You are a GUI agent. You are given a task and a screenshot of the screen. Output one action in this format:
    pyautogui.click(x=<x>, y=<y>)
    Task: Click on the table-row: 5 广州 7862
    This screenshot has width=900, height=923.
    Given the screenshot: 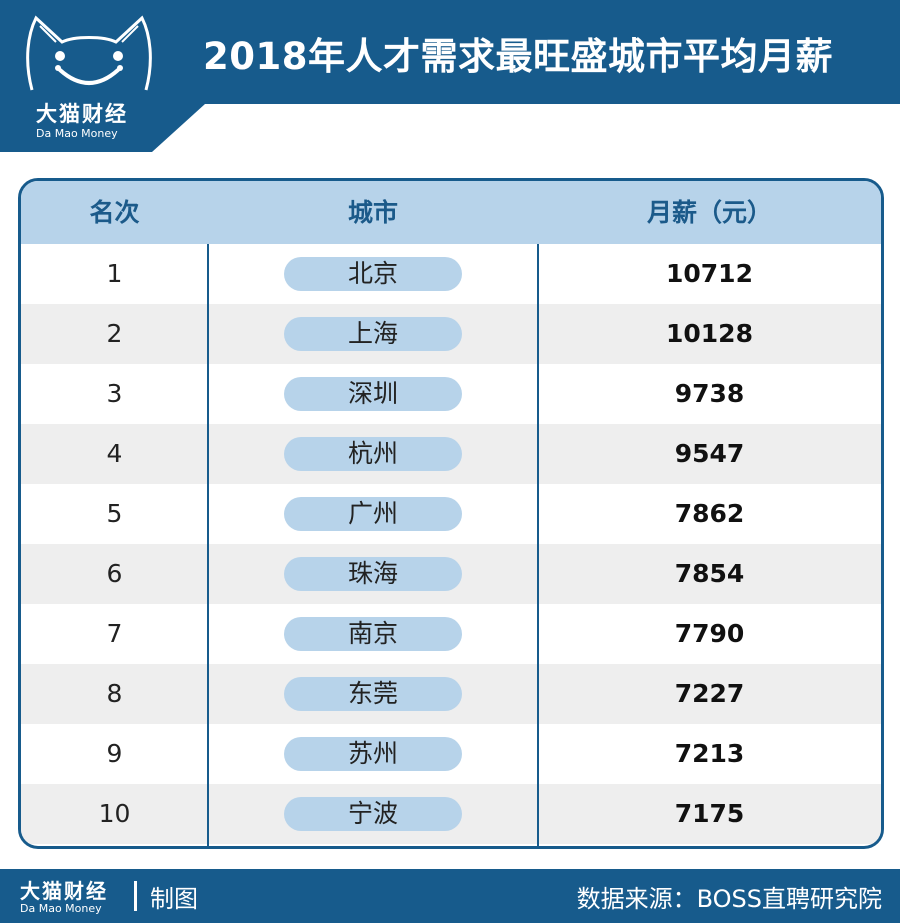 What is the action you would take?
    pyautogui.click(x=451, y=514)
    